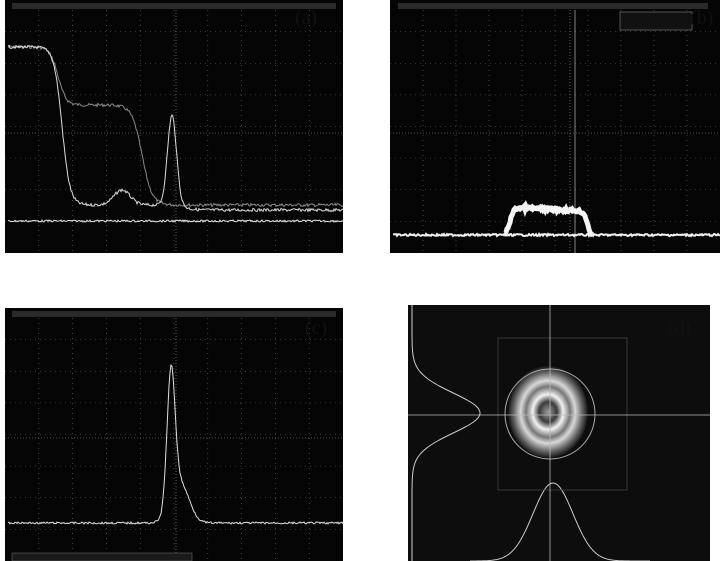  Describe the element at coordinates (102, 556) in the screenshot. I see `status-box` at that location.